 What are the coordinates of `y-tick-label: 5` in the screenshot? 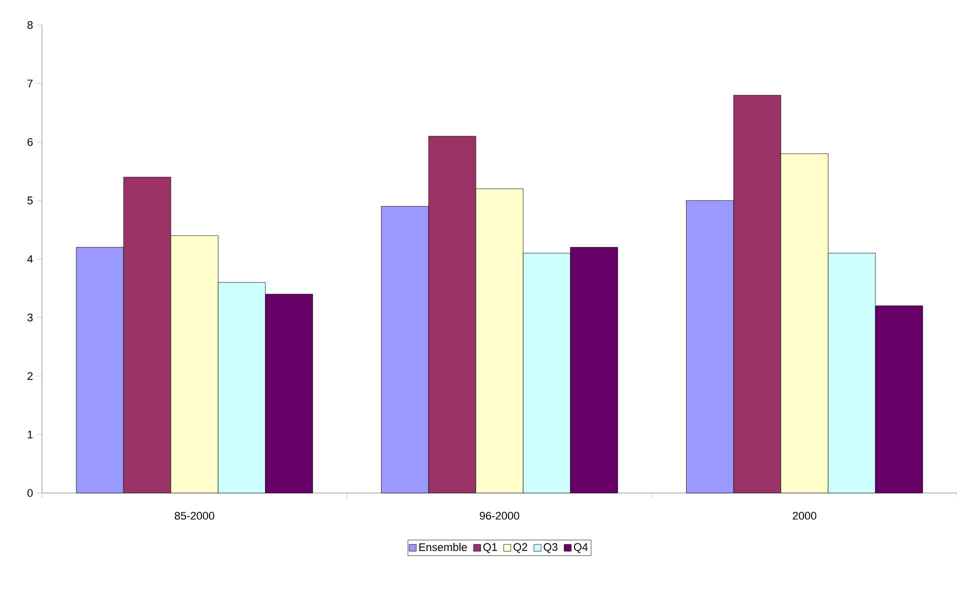 It's located at (30, 200).